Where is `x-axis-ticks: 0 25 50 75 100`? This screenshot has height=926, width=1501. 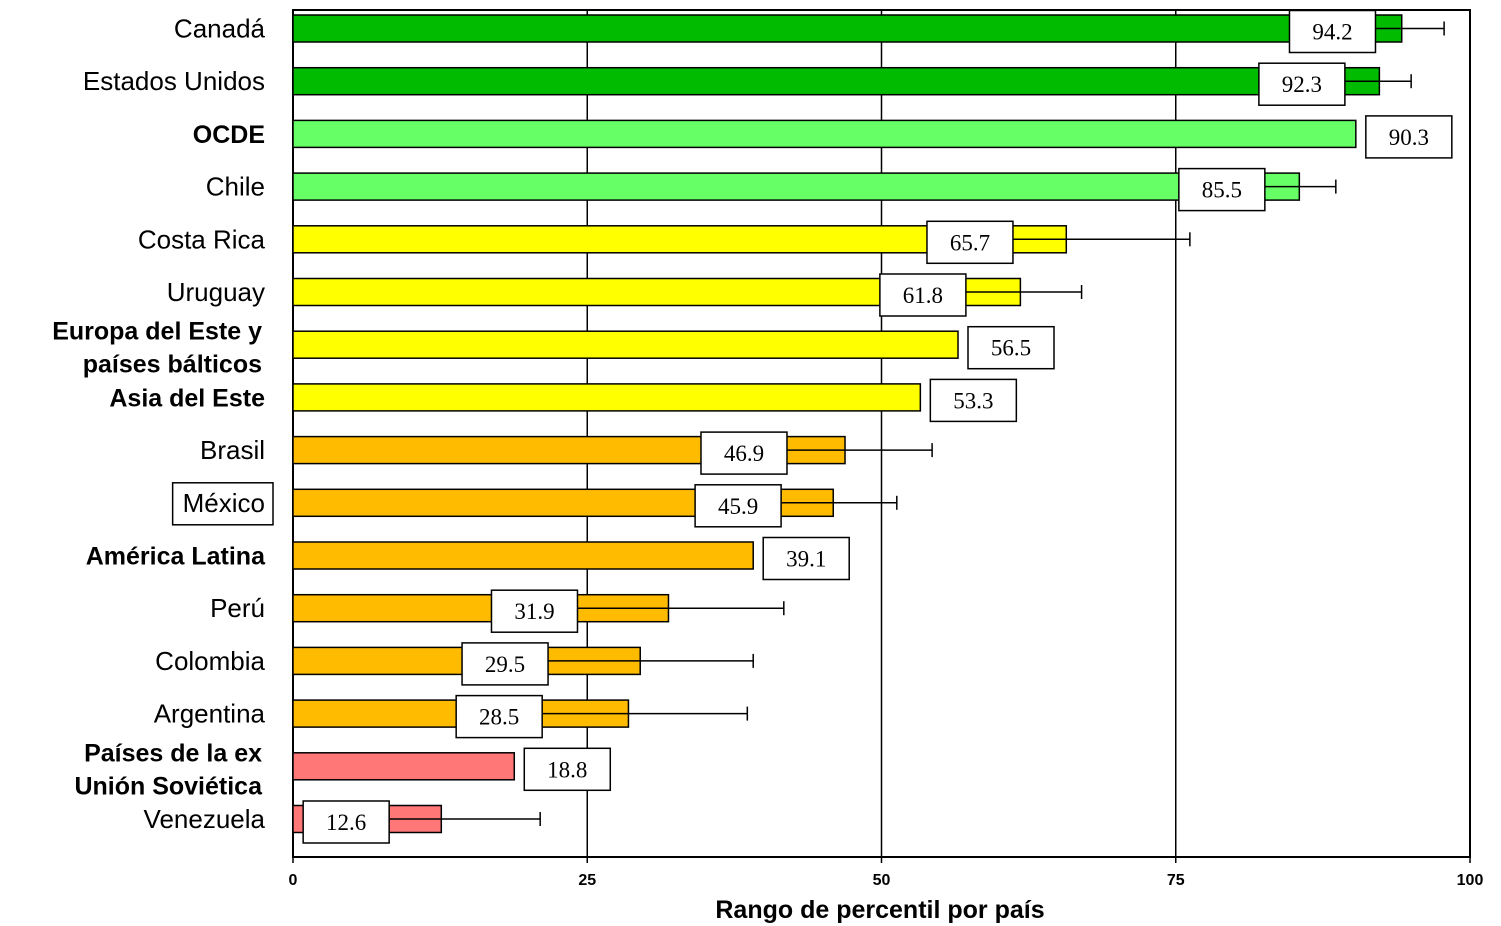 x-axis-ticks: 0 25 50 75 100 is located at coordinates (886, 873).